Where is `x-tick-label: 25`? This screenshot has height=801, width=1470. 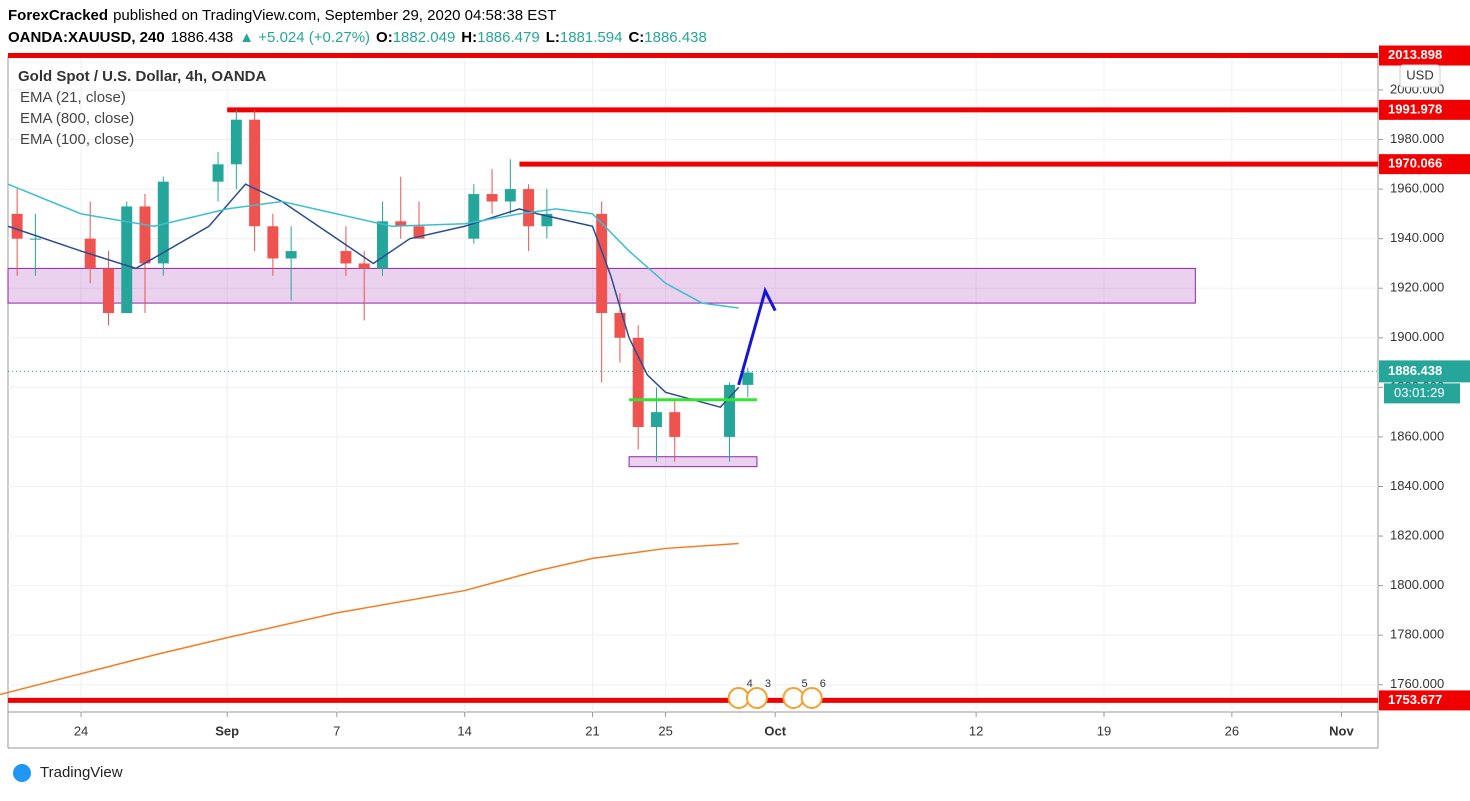
x-tick-label: 25 is located at coordinates (665, 730).